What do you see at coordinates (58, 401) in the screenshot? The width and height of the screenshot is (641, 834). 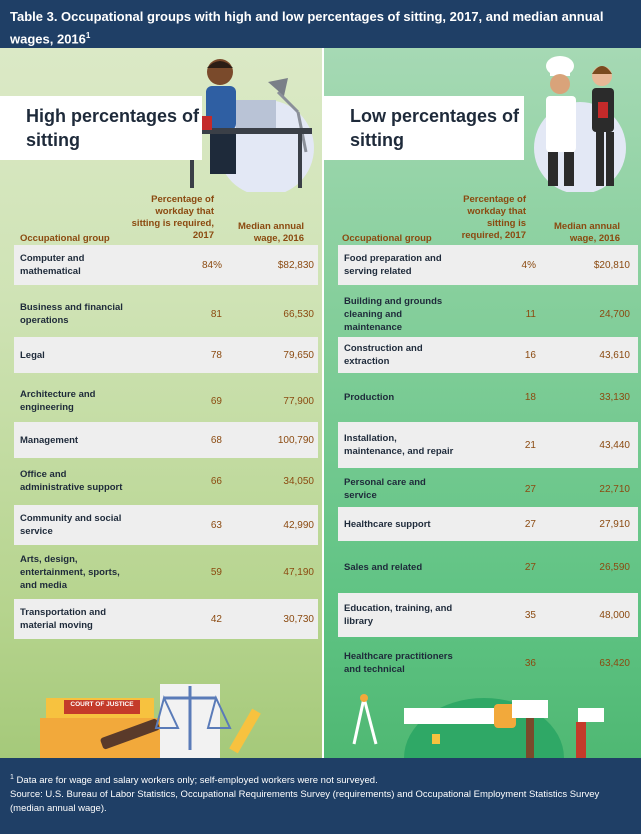 I see `occupational-group-cell: Architecture and engineering` at bounding box center [58, 401].